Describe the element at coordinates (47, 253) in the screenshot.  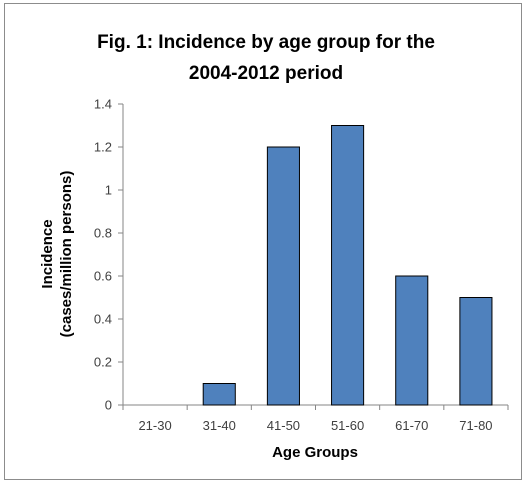
I see `y-axis-title-line-1: Incidence` at that location.